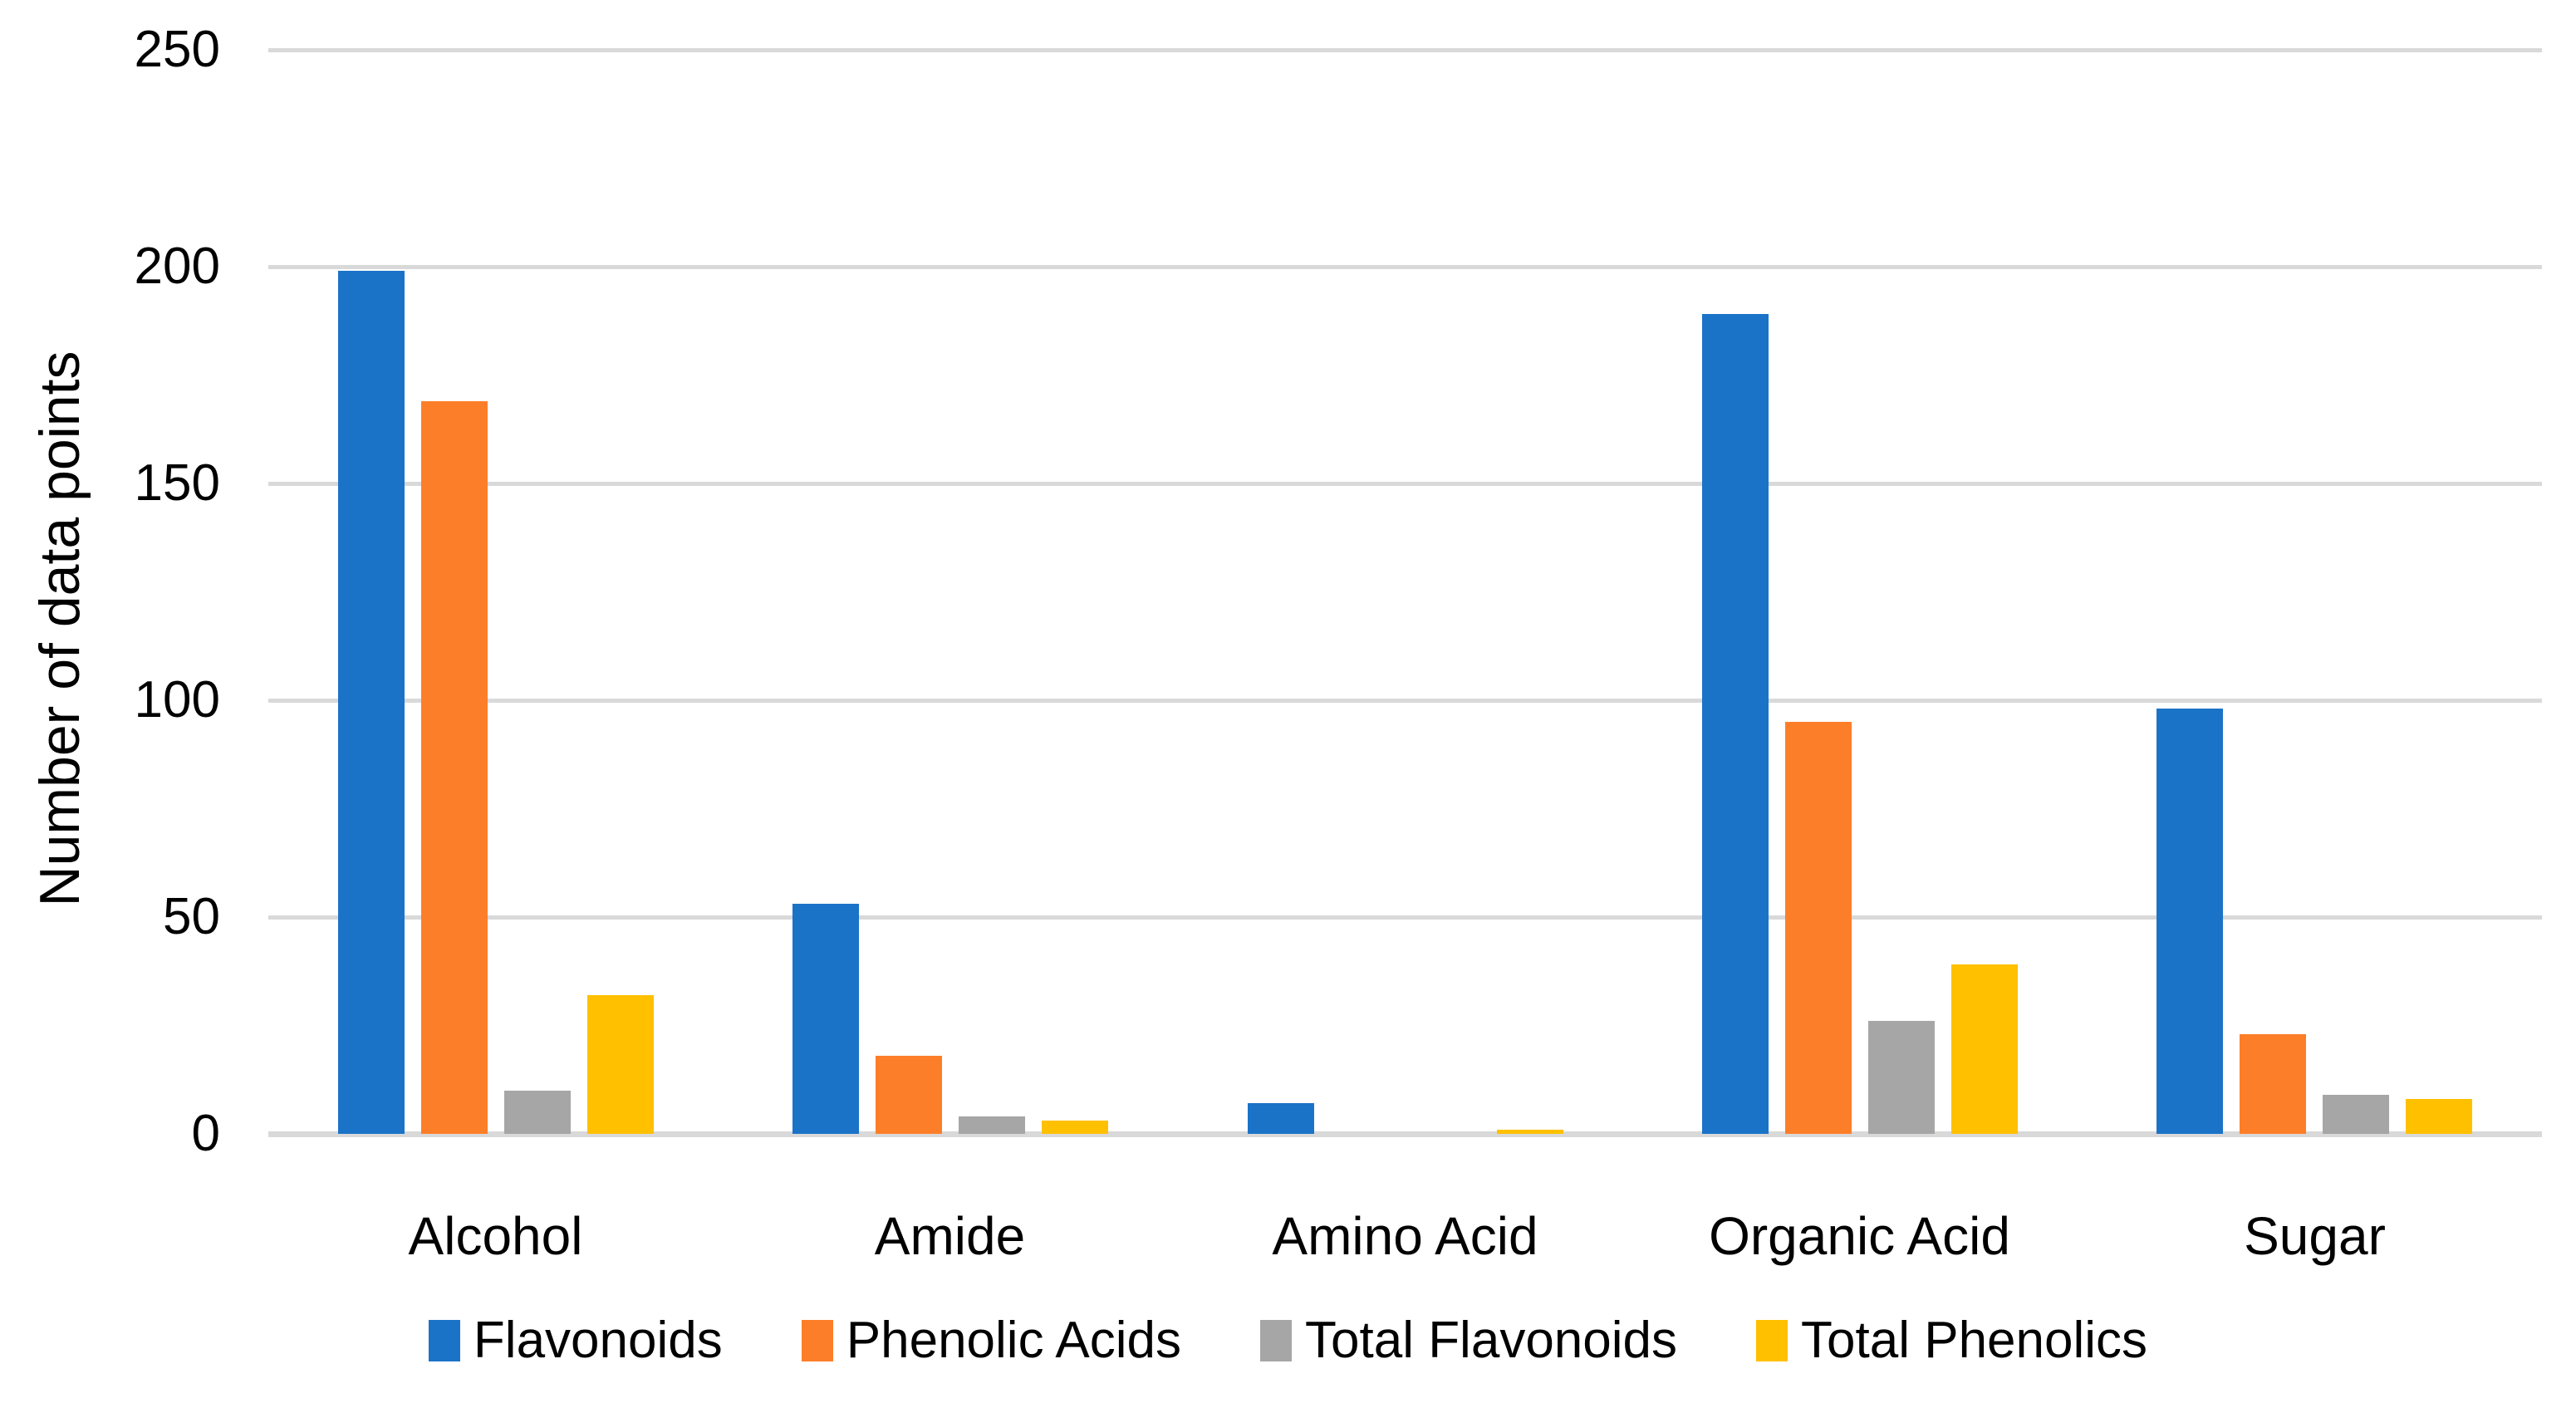 This screenshot has width=2576, height=1403. I want to click on total-phenolics-bar-sugar, so click(2439, 1117).